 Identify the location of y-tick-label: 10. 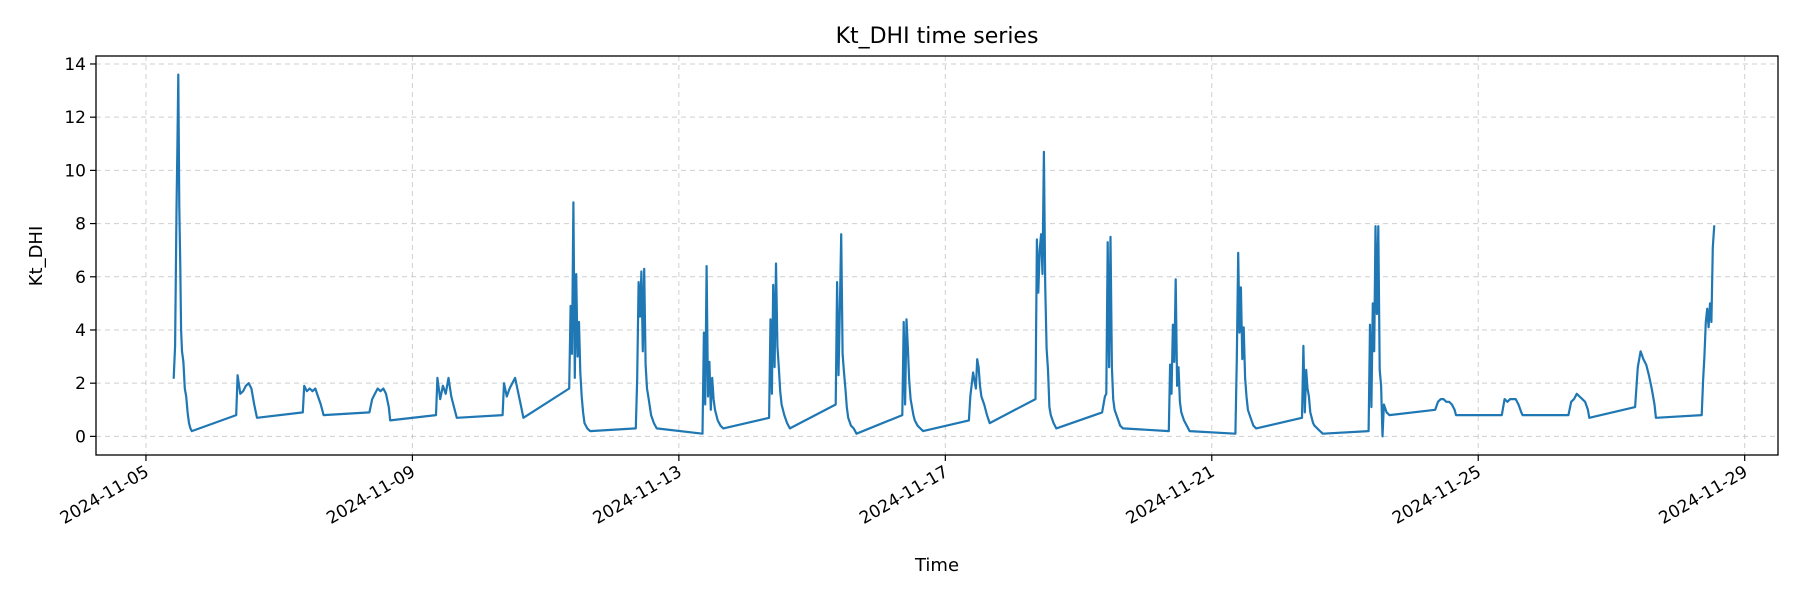
(75, 171).